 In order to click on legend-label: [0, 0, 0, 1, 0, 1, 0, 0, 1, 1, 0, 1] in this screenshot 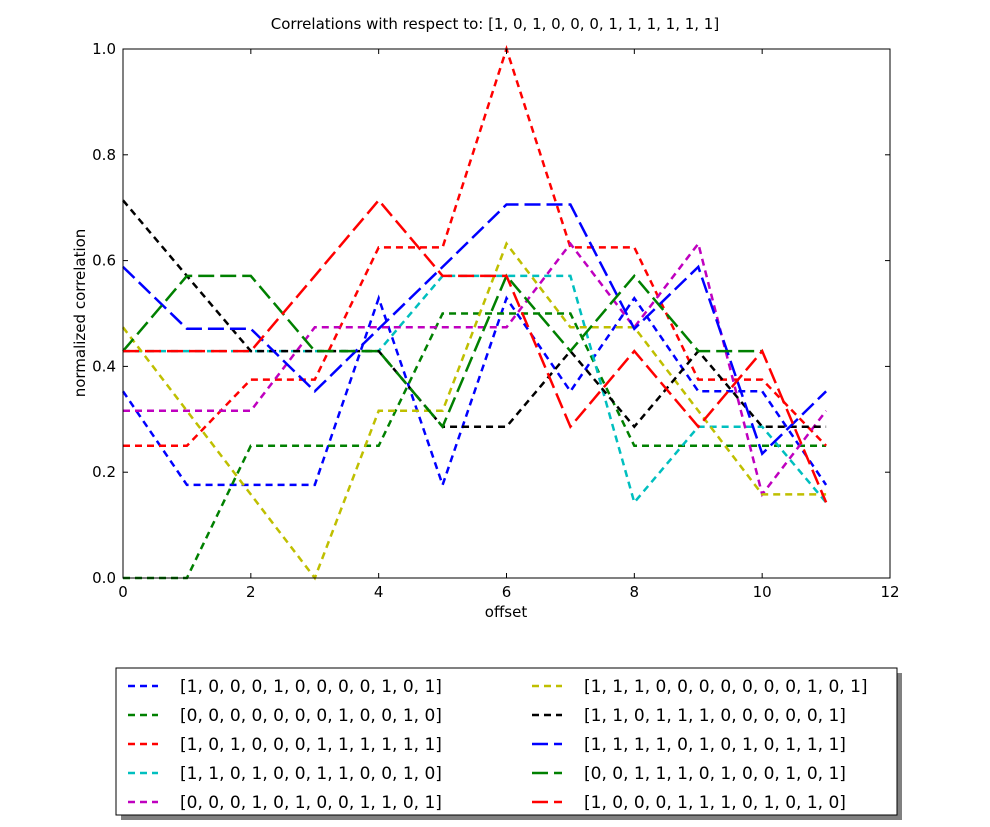, I will do `click(311, 803)`.